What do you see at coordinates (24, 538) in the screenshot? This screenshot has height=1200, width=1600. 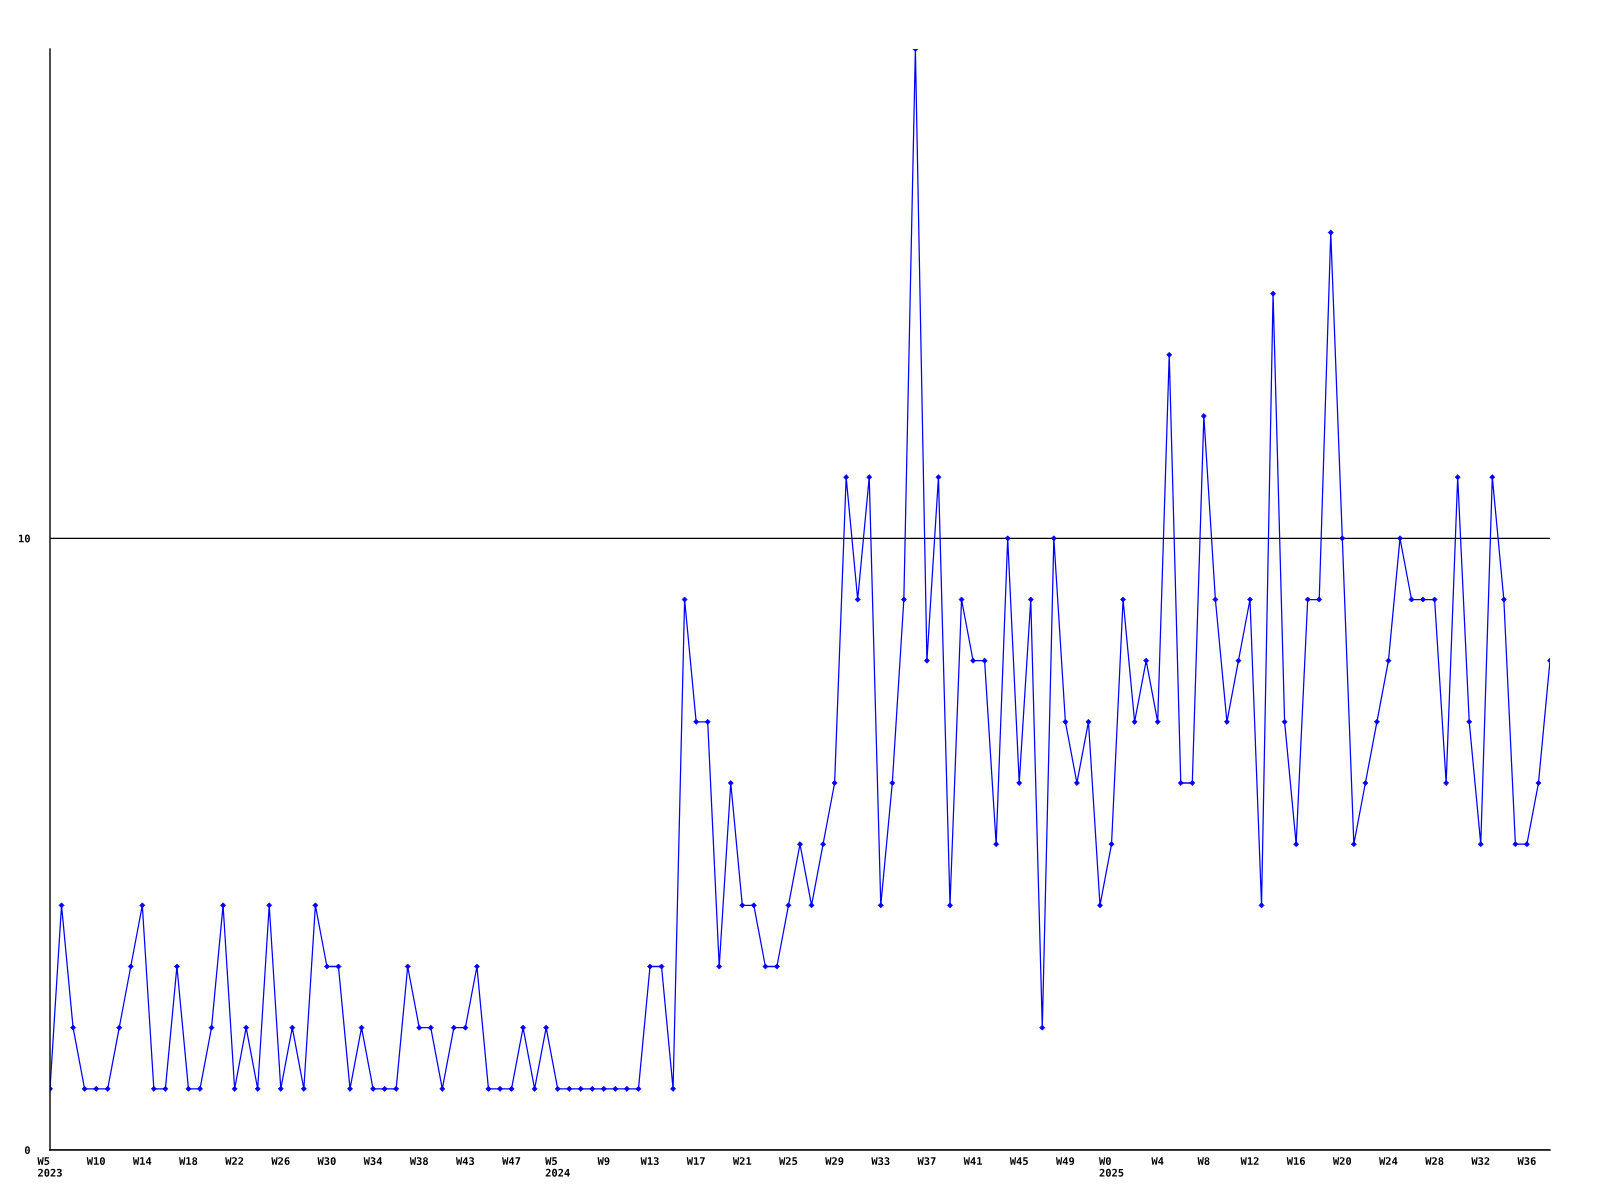 I see `y-tick-label: 10` at bounding box center [24, 538].